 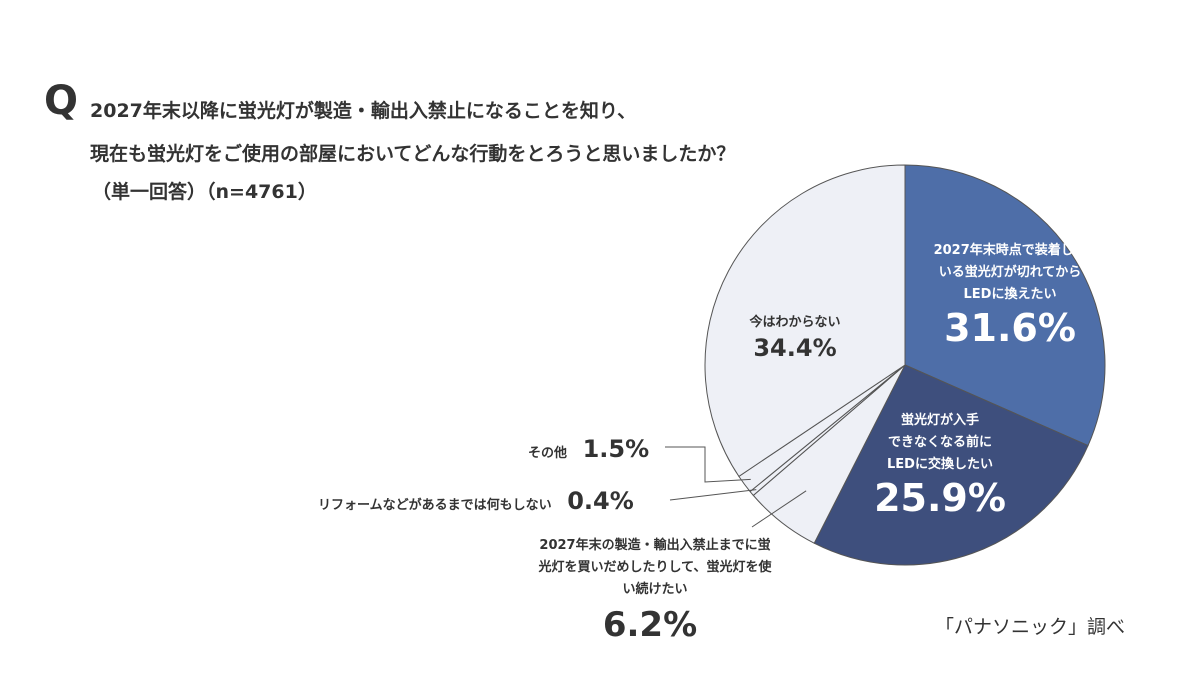 What do you see at coordinates (940, 498) in the screenshot?
I see `slice-1-value: 25.9%` at bounding box center [940, 498].